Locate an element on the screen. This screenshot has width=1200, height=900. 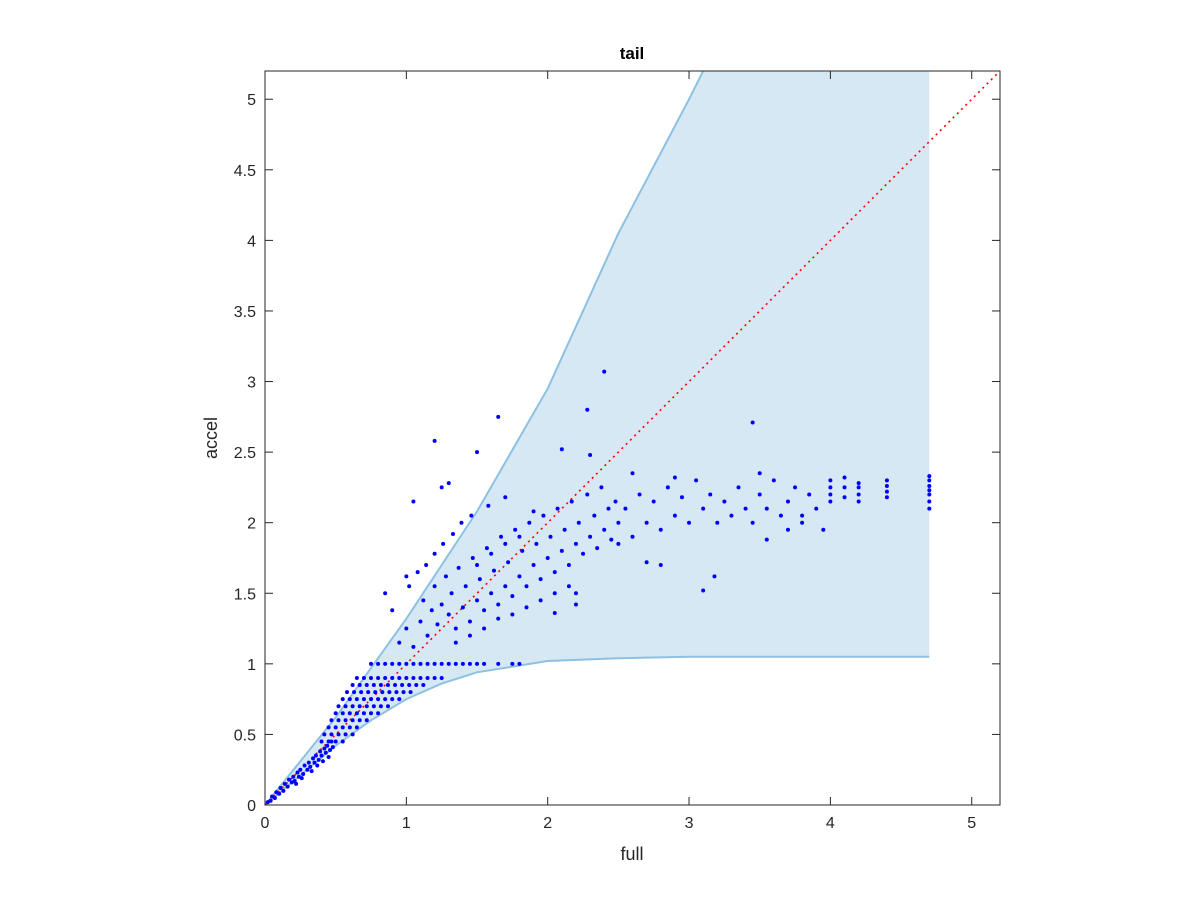
chart-title: tail is located at coordinates (632, 53).